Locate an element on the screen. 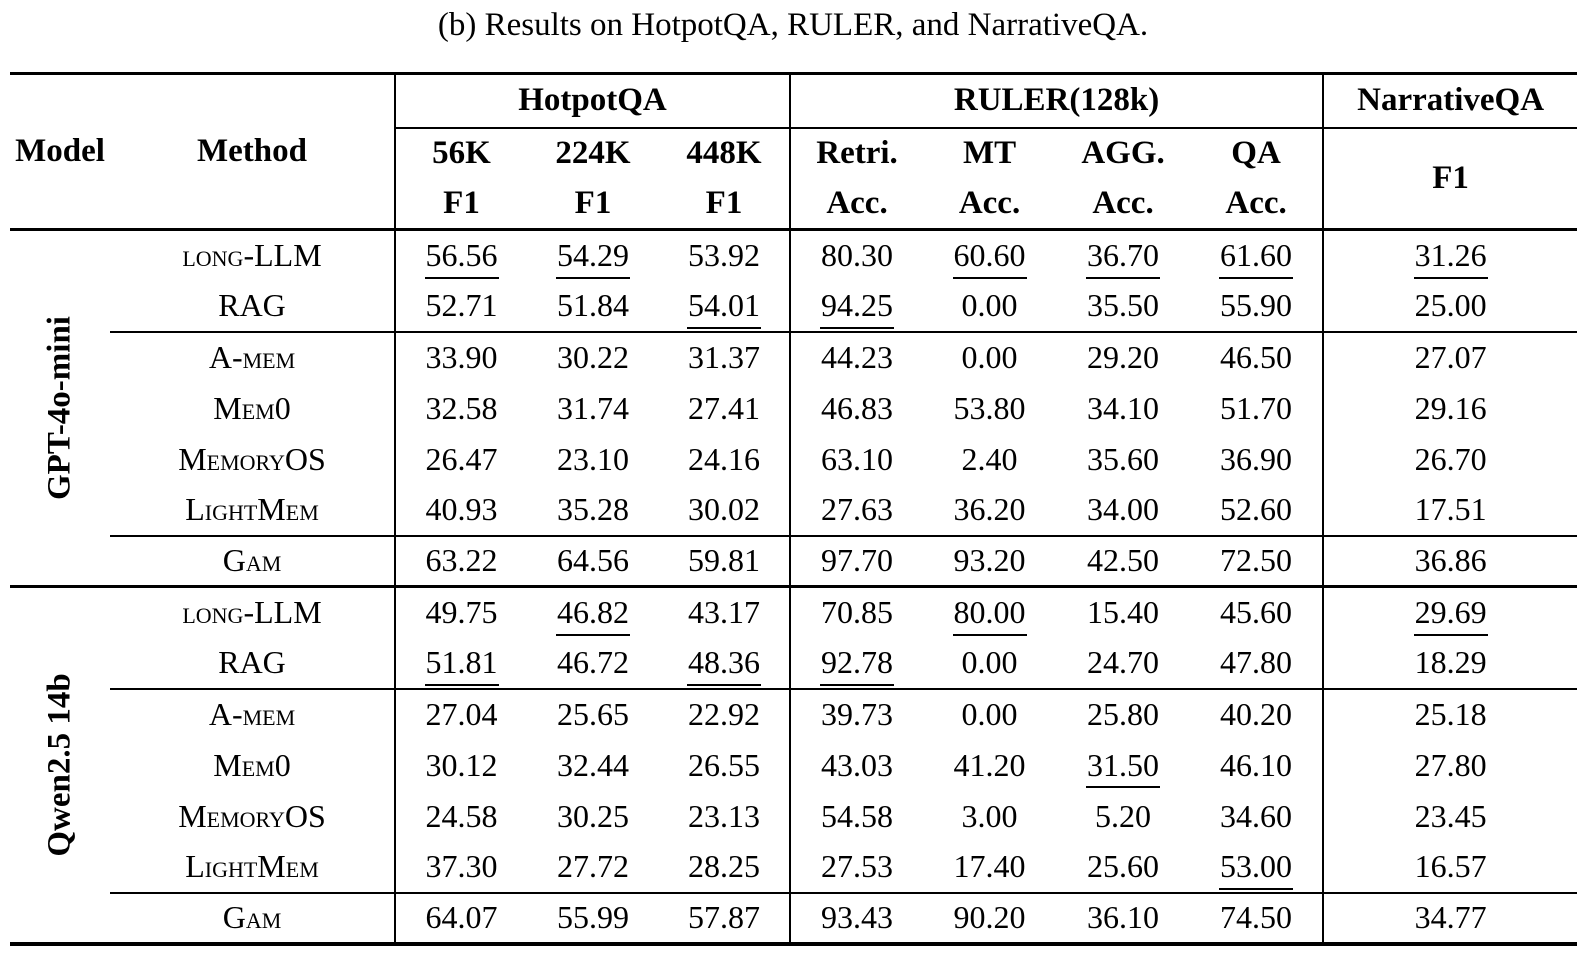  model-group-cell: GPT-4o-mini is located at coordinates (60, 408).